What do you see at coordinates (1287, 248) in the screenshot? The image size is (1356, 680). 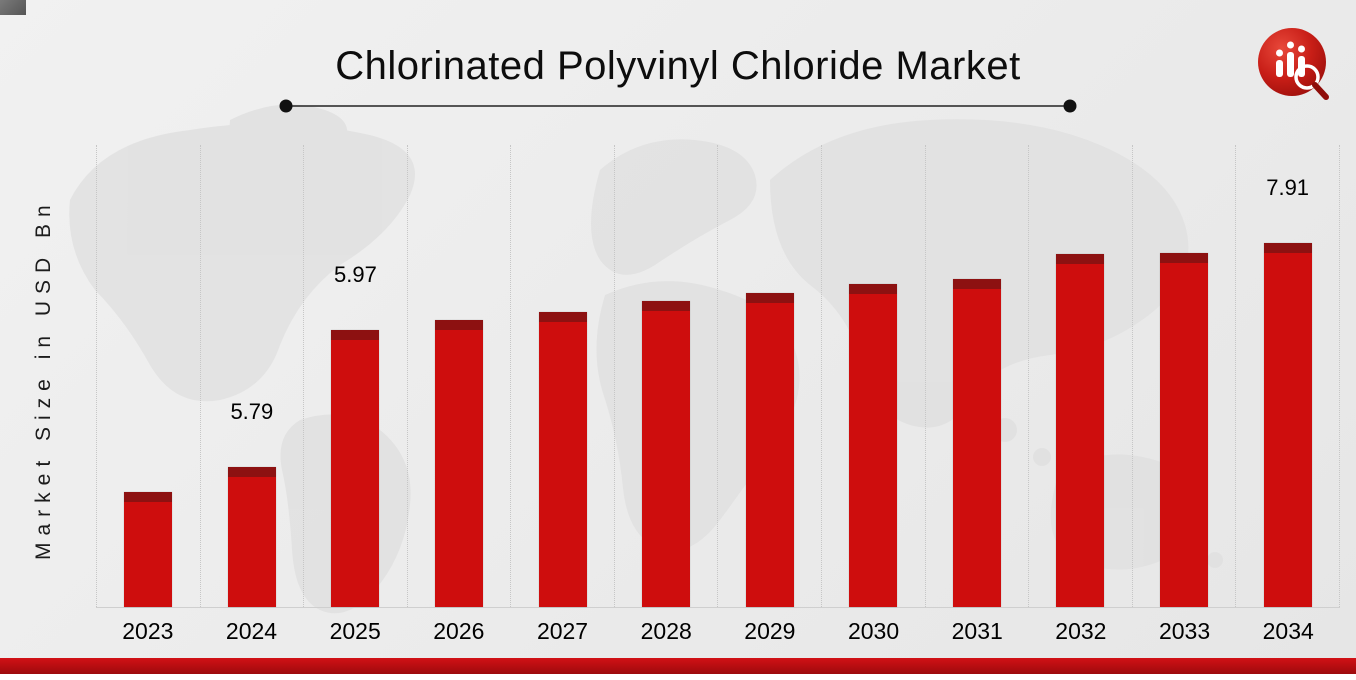 I see `bar-cap-2034` at bounding box center [1287, 248].